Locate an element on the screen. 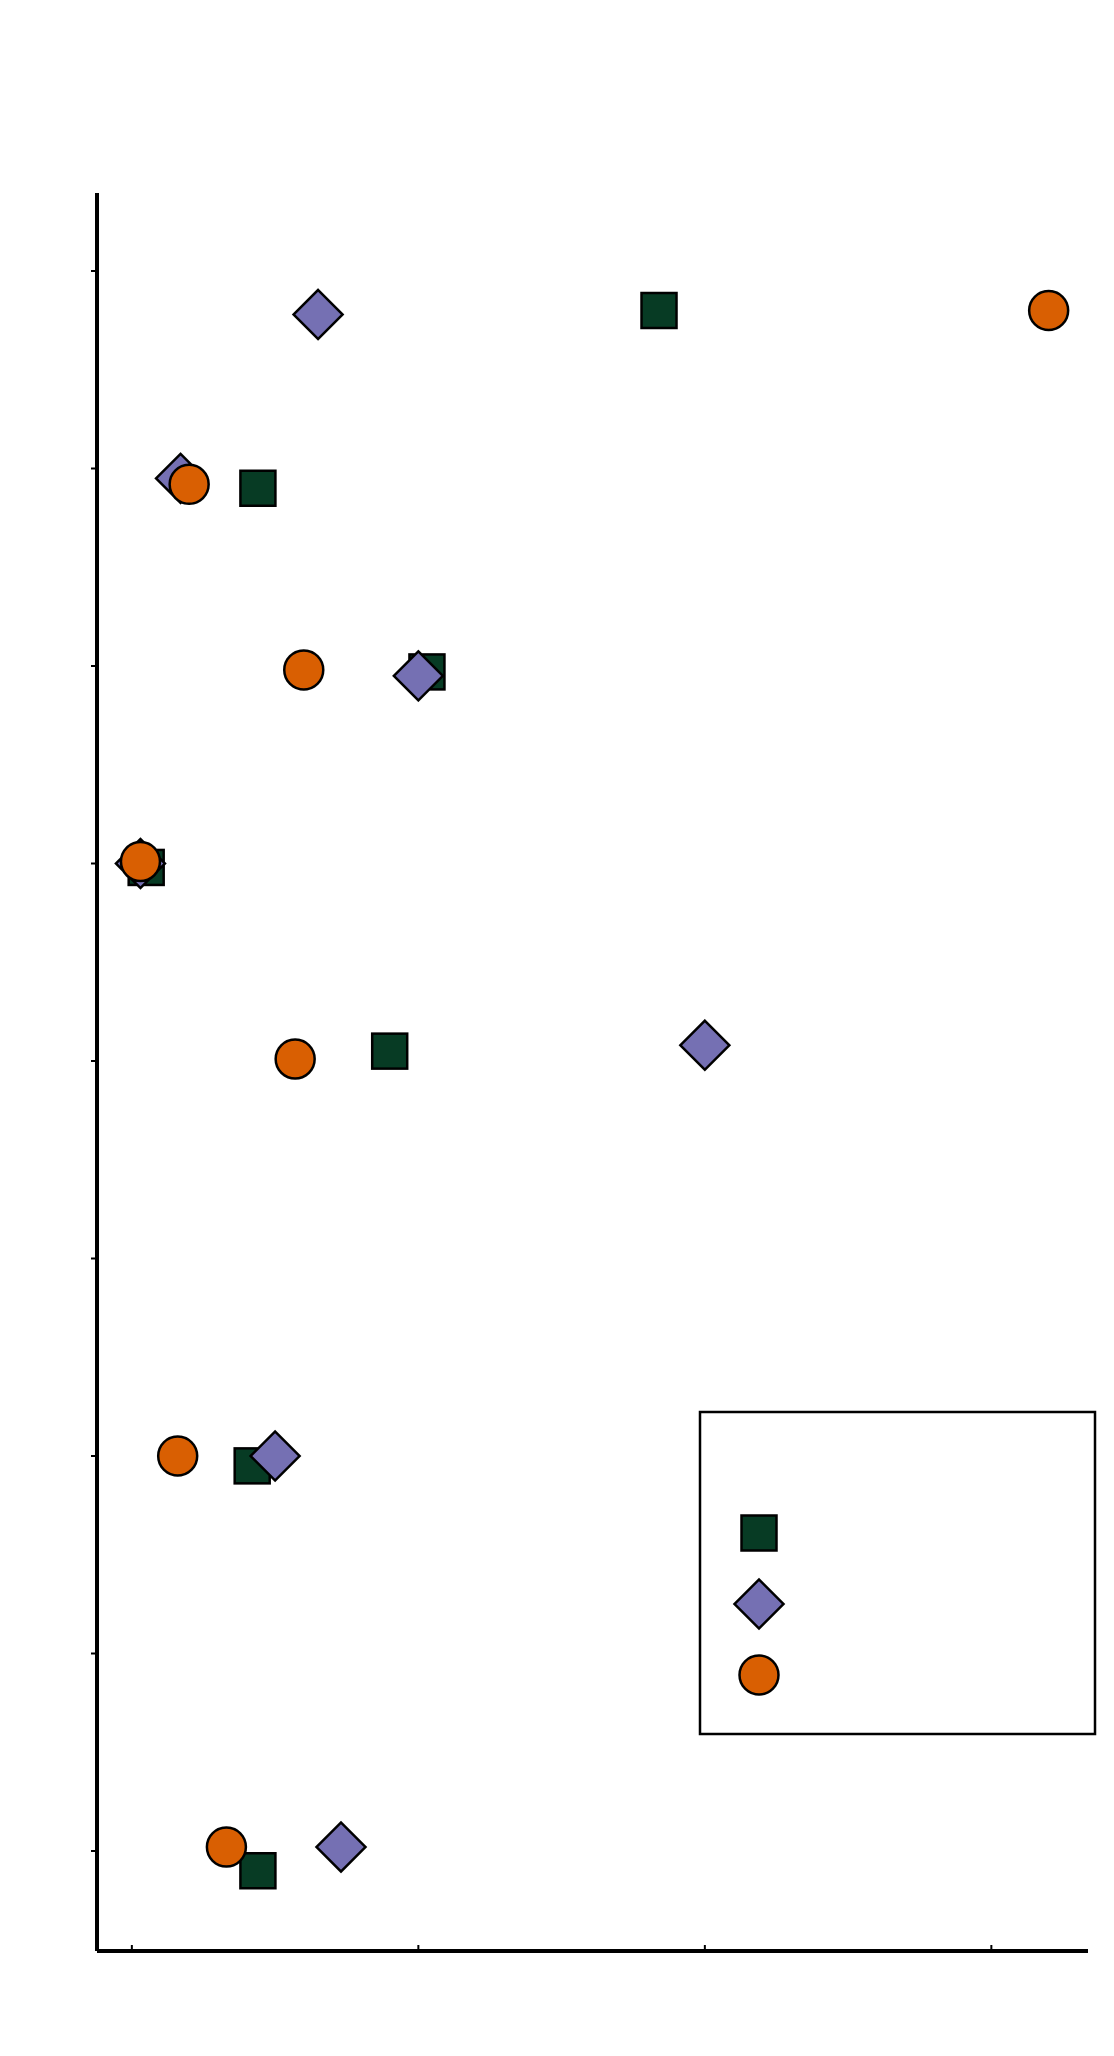  legend-marker-diamond is located at coordinates (759, 1604).